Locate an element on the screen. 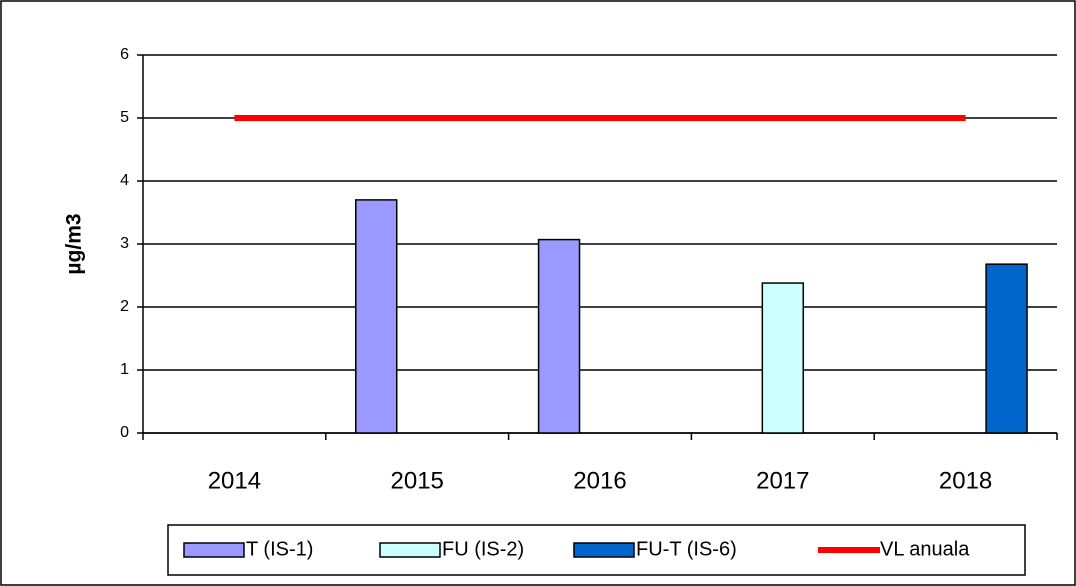 This screenshot has width=1076, height=586. legend-label: VL anuala is located at coordinates (925, 549).